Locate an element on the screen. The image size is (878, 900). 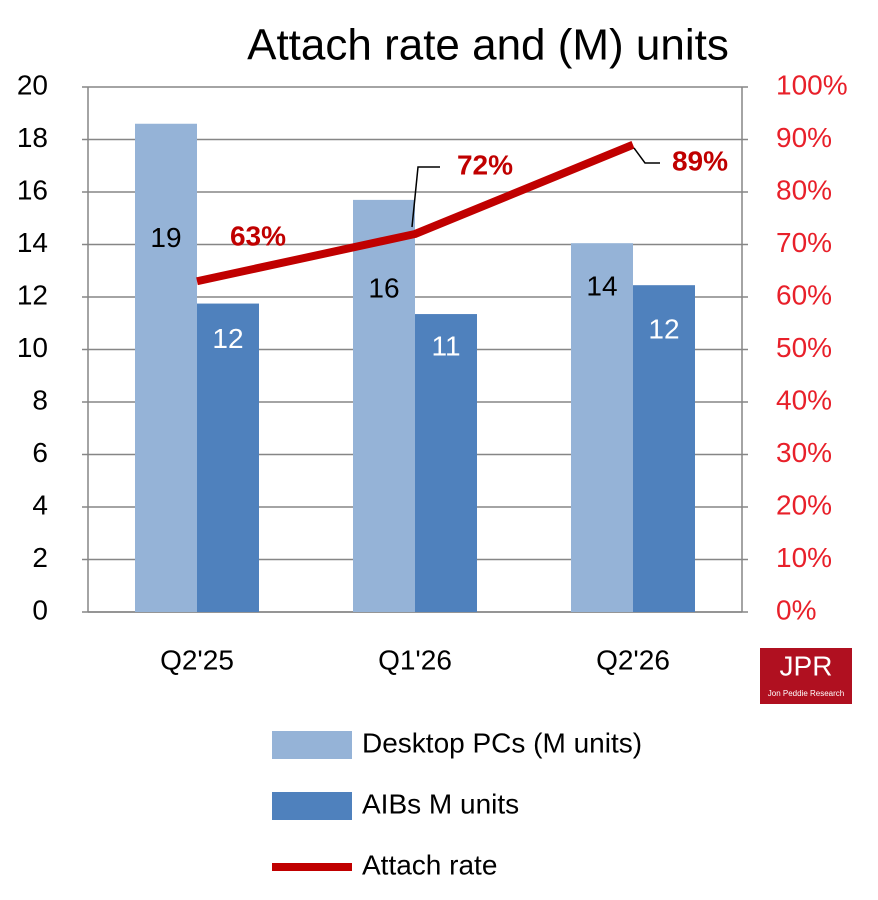
x-tick-label: Q1'26 is located at coordinates (415, 659).